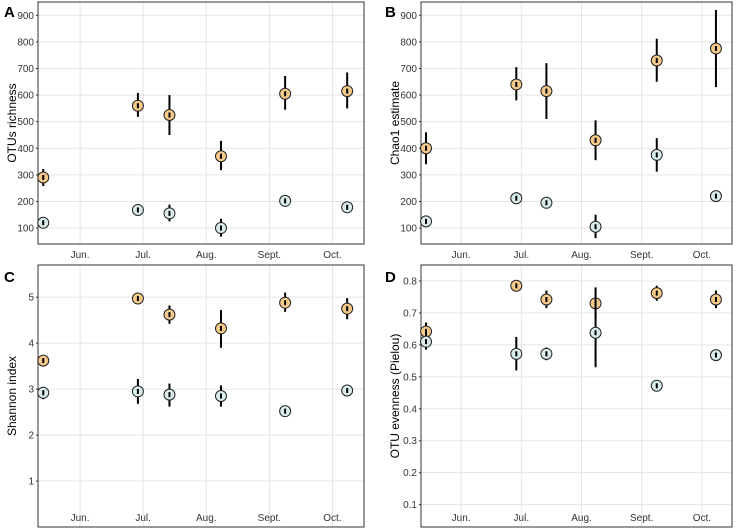 The width and height of the screenshot is (737, 529). What do you see at coordinates (12, 396) in the screenshot?
I see `y-axis-title: Shannon index` at bounding box center [12, 396].